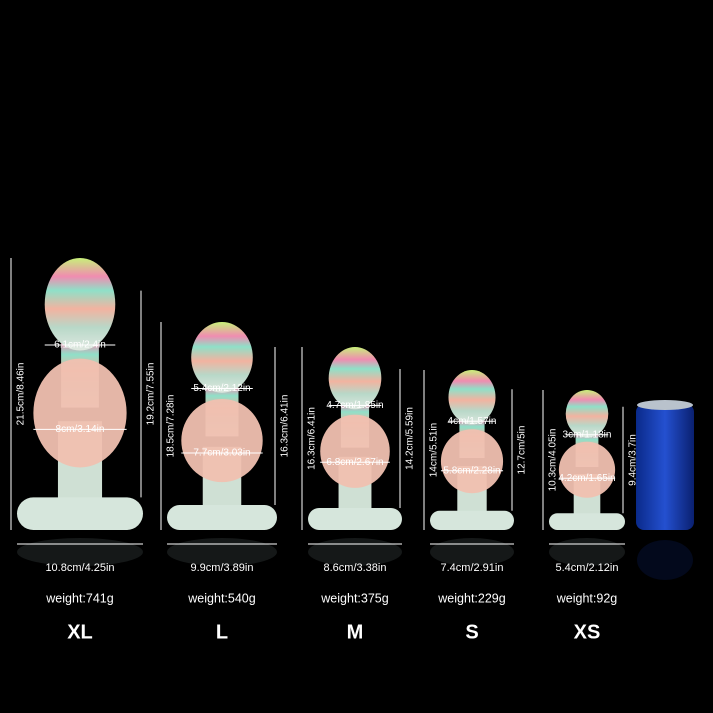  I want to click on weight-label: weight:375g, so click(354, 598).